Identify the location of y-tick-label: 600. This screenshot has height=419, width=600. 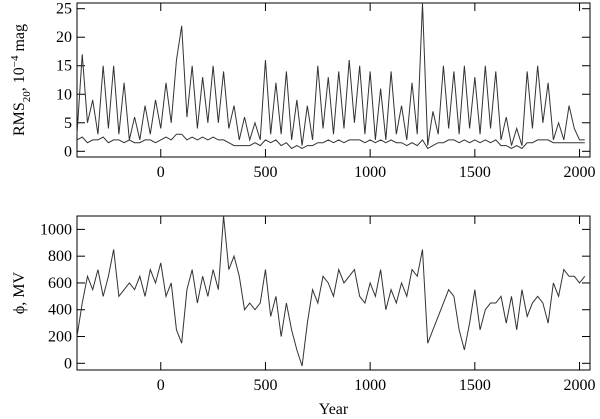
(60, 283).